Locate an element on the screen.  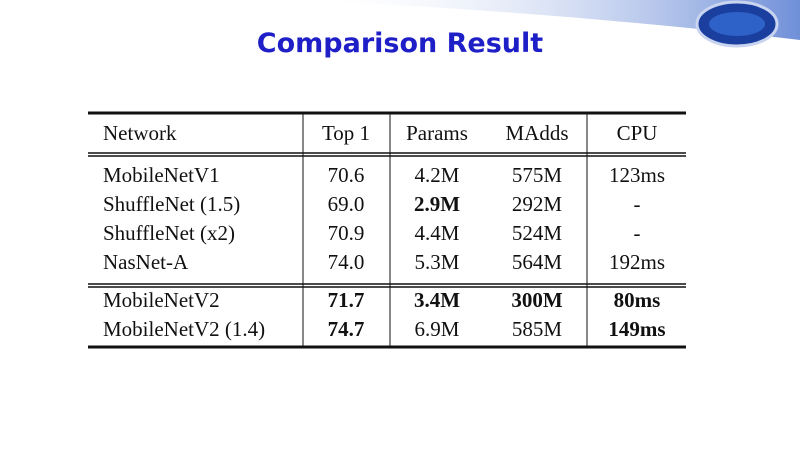
table-cell: ShuffleNet (x2) is located at coordinates (169, 233).